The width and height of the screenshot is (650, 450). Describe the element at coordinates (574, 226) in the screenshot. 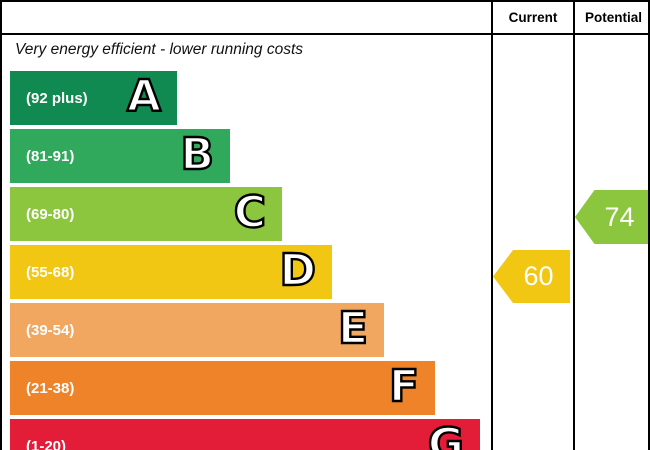

I see `potential-column-divider` at that location.